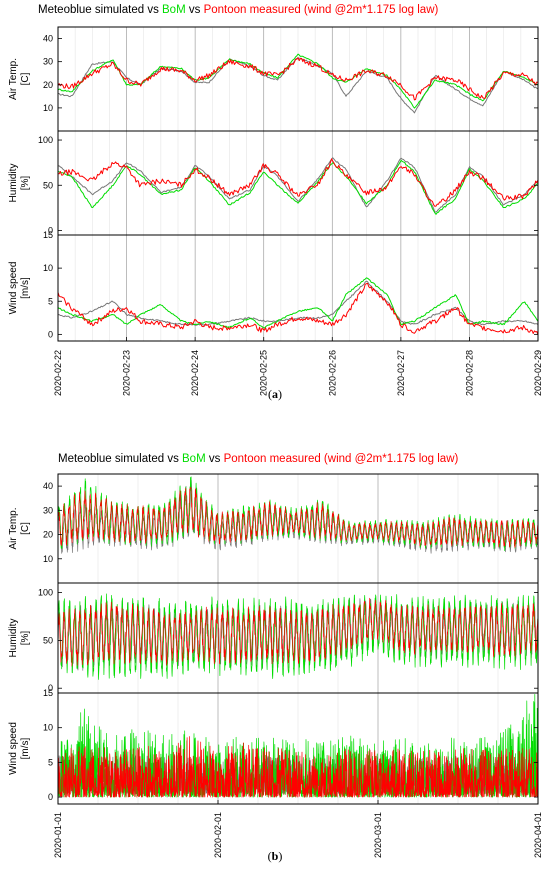 The image size is (550, 894). I want to click on x-tick-label: 2020-02-28, so click(469, 373).